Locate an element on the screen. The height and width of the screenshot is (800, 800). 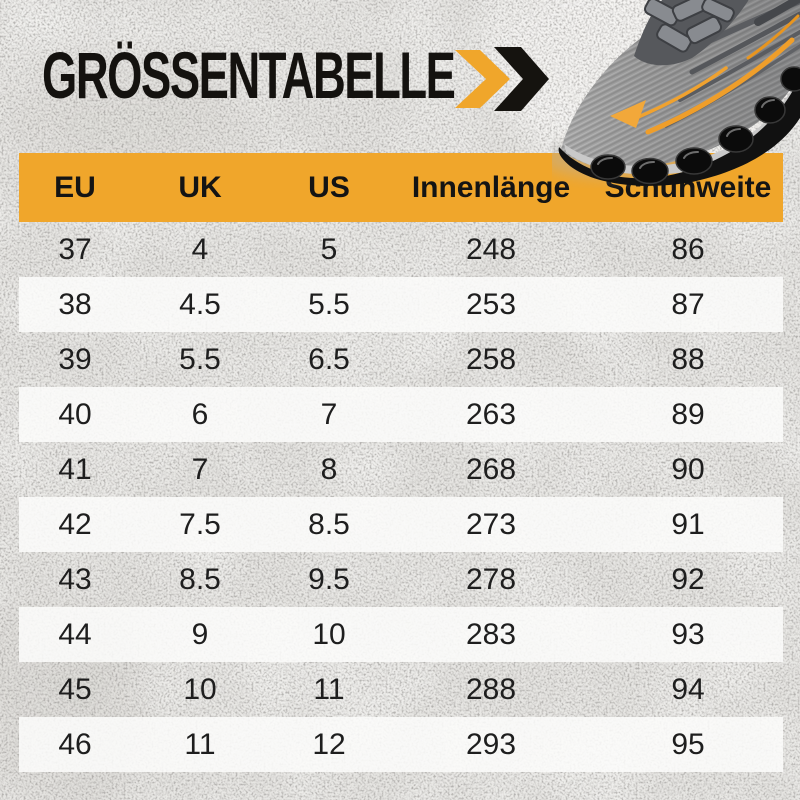
column-header-innenlaenge: Innenlänge is located at coordinates (491, 187).